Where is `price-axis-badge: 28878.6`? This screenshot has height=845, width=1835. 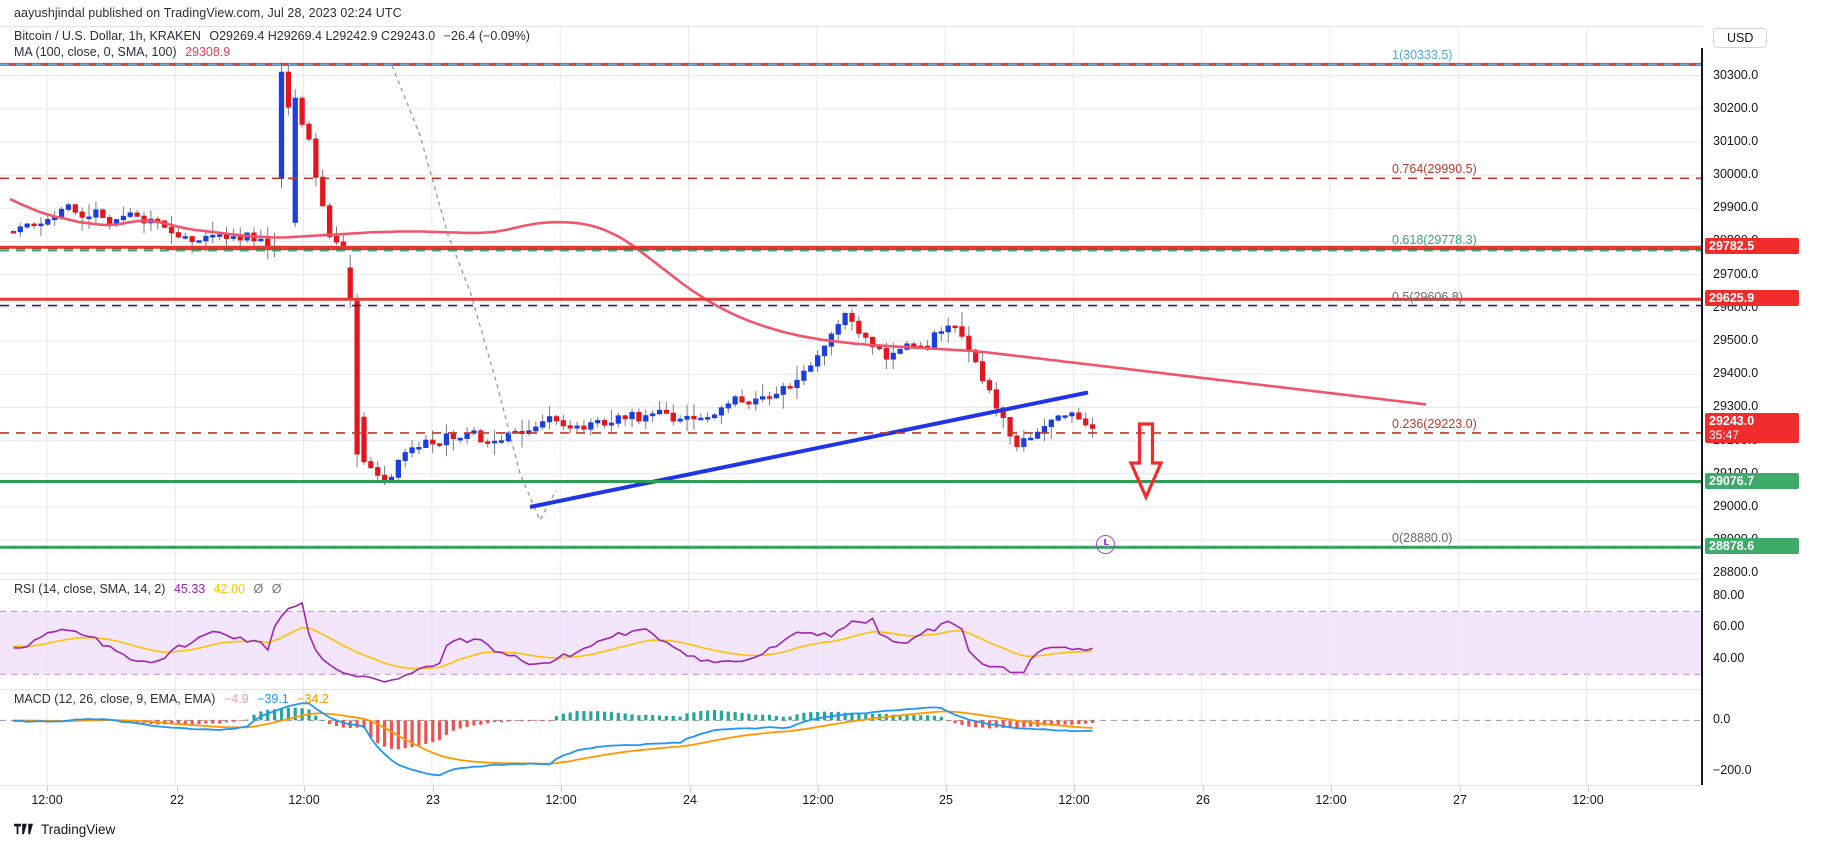
price-axis-badge: 28878.6 is located at coordinates (1752, 546).